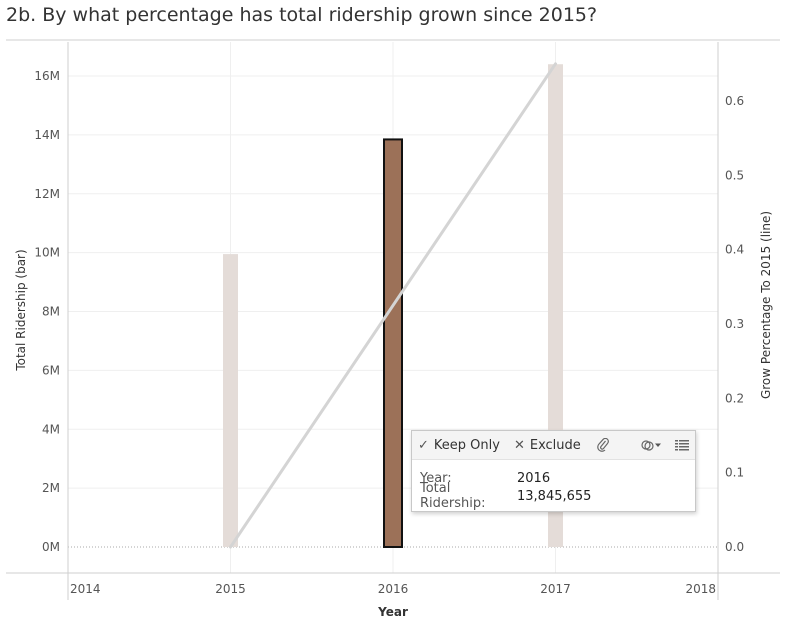 The height and width of the screenshot is (627, 793). I want to click on tooltip-body: Year: 2016 Total Ridership: 13,845,655, so click(553, 486).